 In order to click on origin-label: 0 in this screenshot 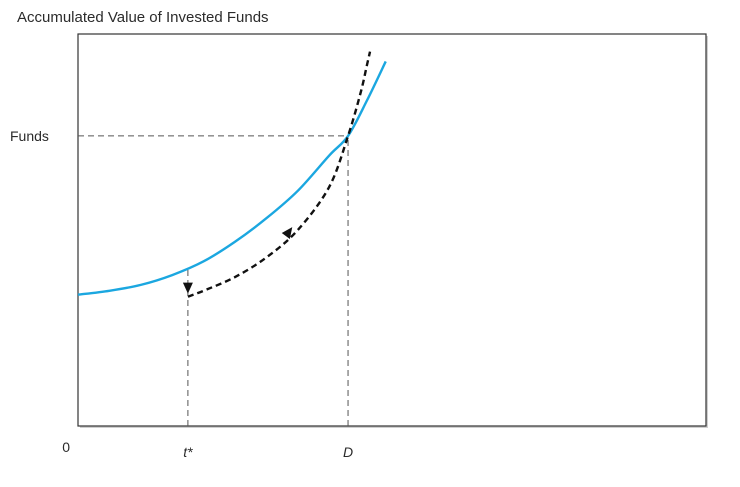, I will do `click(66, 447)`.